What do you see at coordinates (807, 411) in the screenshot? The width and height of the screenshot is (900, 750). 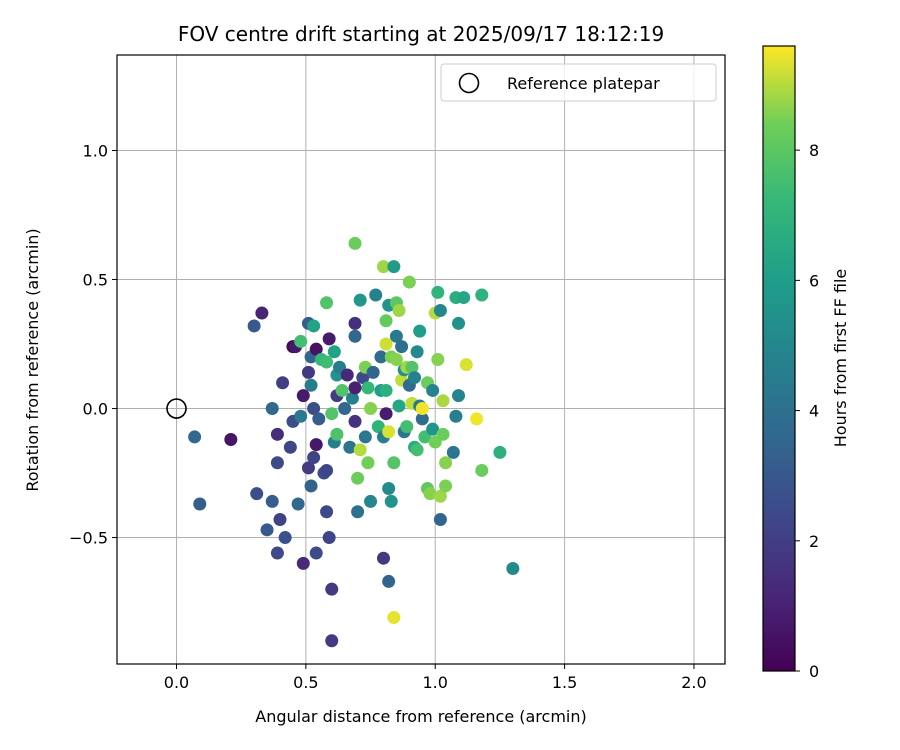 I see `colorbar-ticks: 0 2 4 6 8` at bounding box center [807, 411].